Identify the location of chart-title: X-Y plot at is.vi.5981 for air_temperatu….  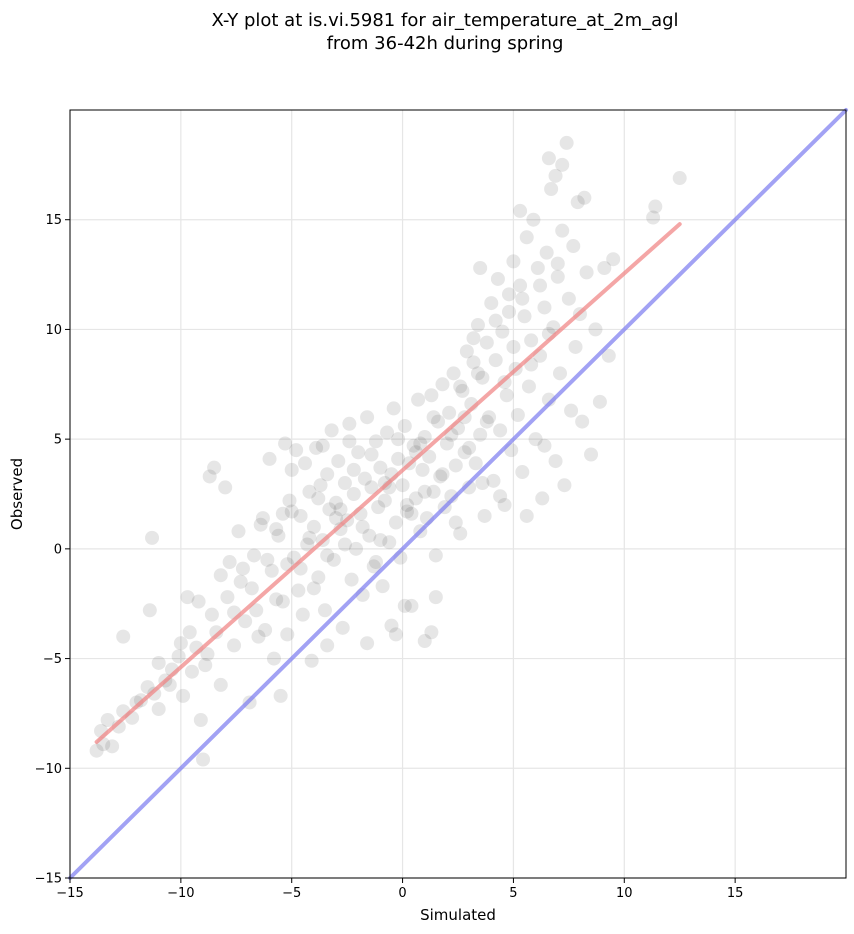
(444, 20).